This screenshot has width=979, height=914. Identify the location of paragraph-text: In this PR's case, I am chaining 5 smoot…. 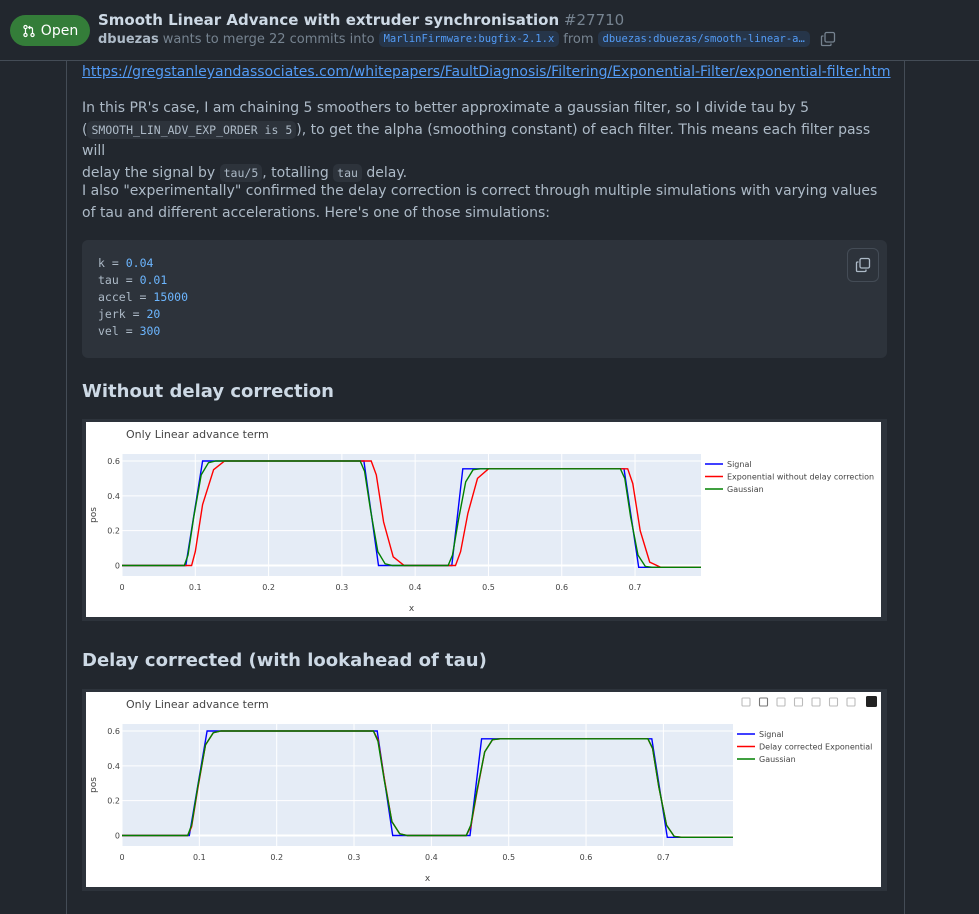
(446, 108).